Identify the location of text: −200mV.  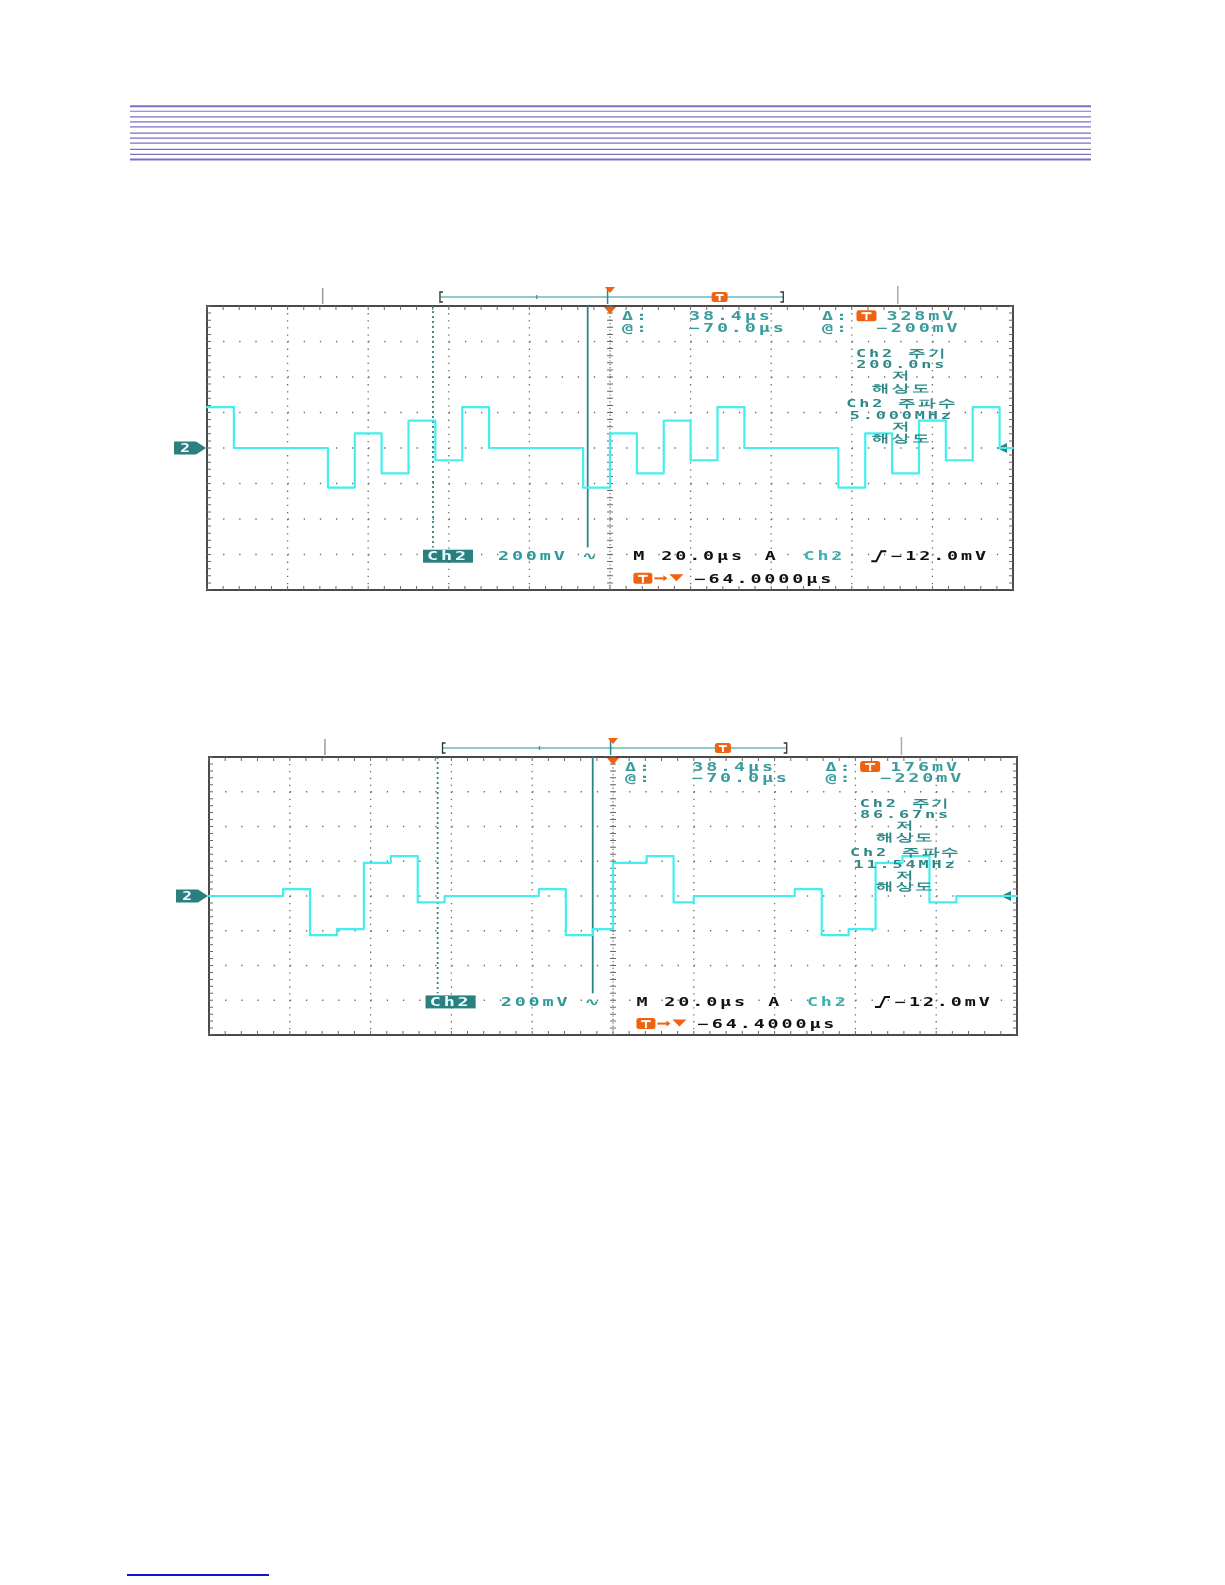
(918, 328).